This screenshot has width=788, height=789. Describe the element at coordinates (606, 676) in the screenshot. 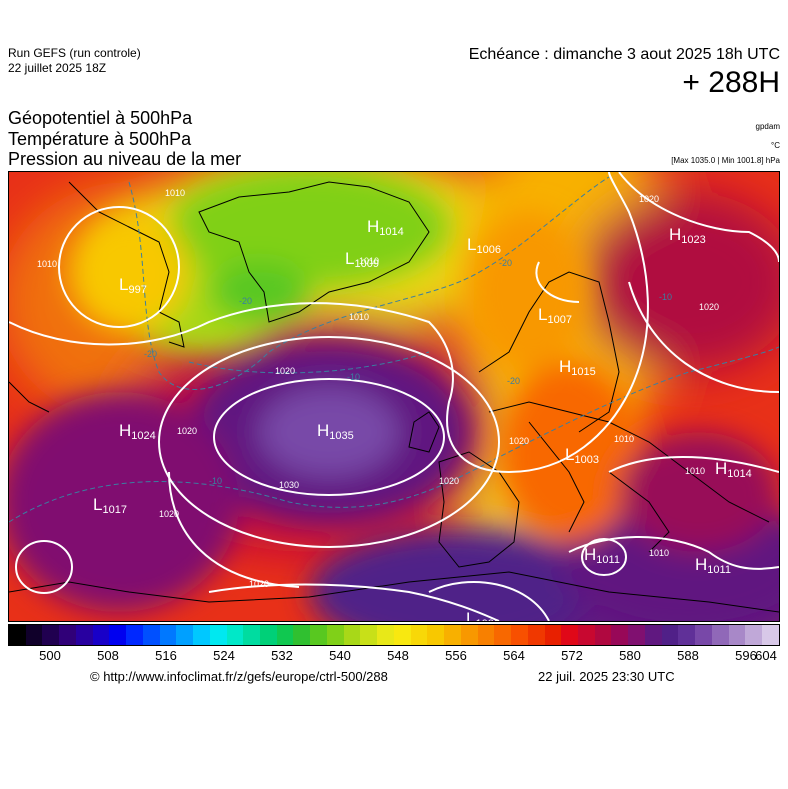

I see `generation-time: 22 juil. 2025 23:30 UTC` at that location.